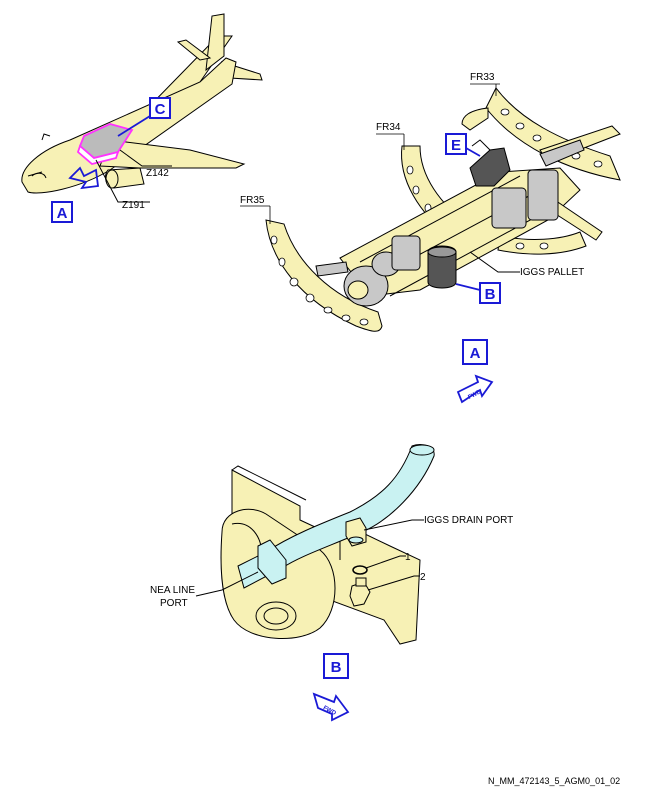 This screenshot has width=648, height=792. I want to click on frame-label-fr34: FR34, so click(388, 127).